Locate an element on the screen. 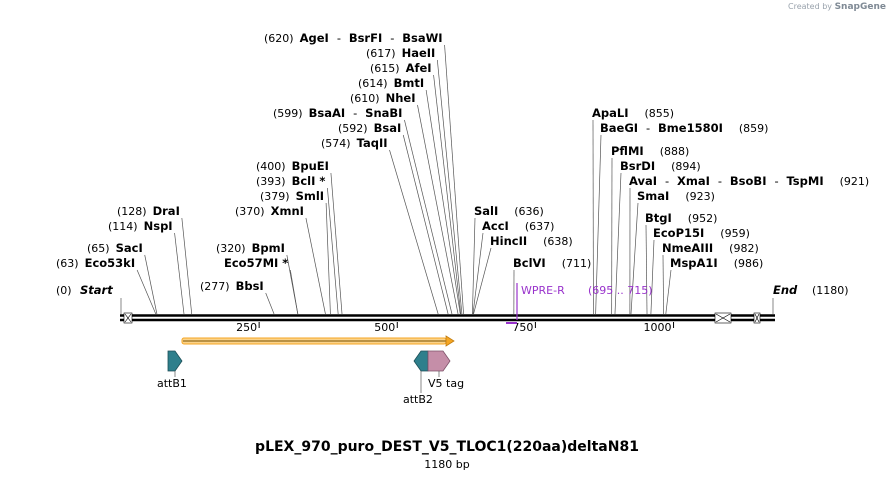 Image resolution: width=894 pixels, height=480 pixels. site-bmti-name-0: BmtI is located at coordinates (409, 83).